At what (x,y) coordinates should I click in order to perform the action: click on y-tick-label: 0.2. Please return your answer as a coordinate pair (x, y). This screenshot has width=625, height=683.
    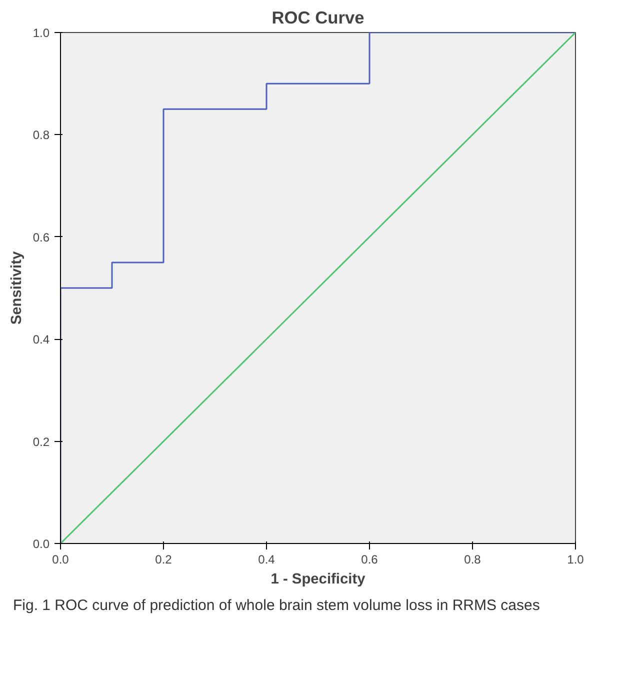
    Looking at the image, I should click on (41, 441).